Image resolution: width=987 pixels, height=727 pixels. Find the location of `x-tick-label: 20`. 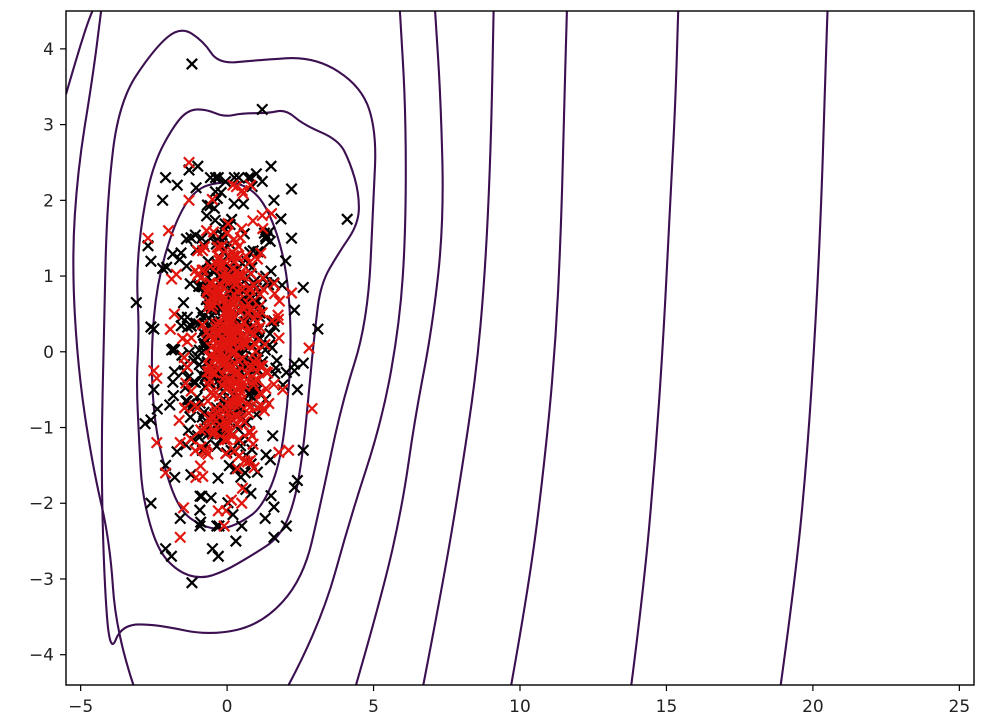

x-tick-label: 20 is located at coordinates (813, 707).